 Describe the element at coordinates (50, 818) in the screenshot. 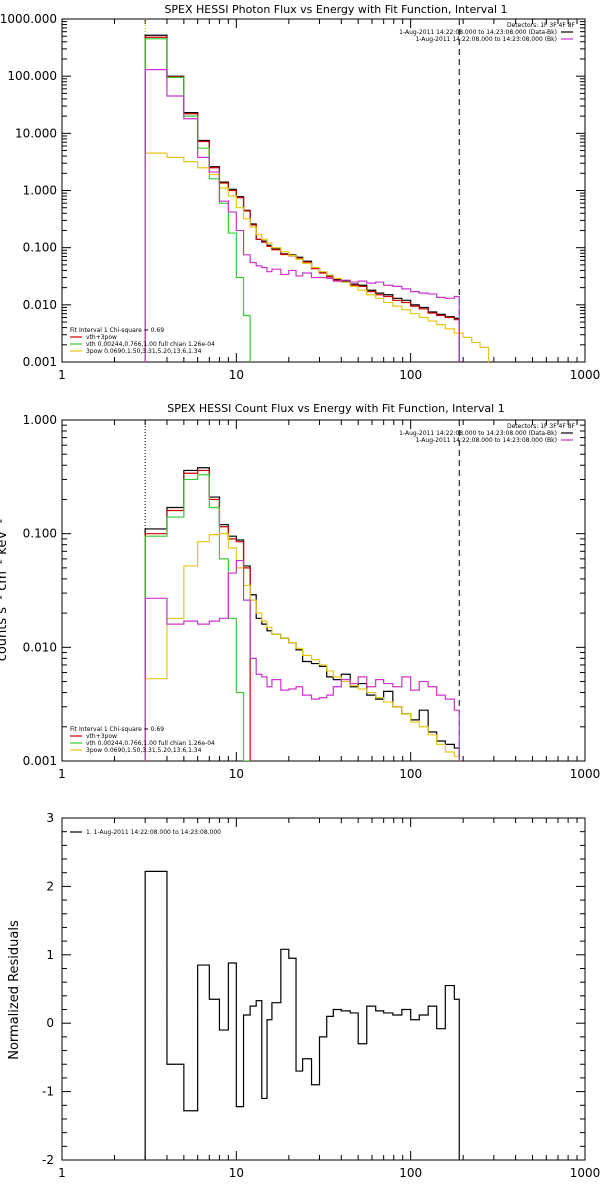

I see `y-tick-label: 3` at that location.